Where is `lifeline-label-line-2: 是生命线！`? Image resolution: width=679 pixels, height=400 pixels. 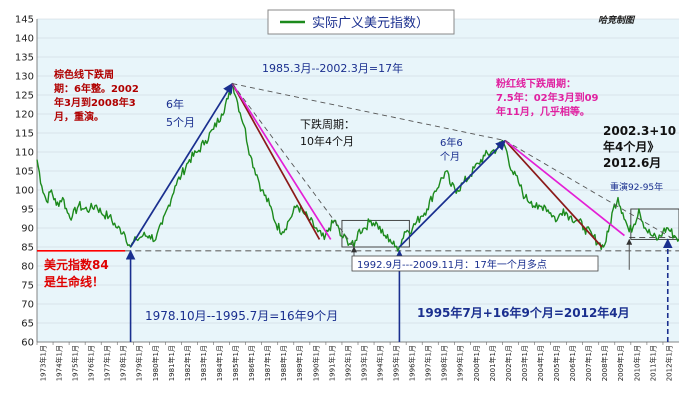
lifeline-label-line-2: 是生命线！ is located at coordinates (73, 281).